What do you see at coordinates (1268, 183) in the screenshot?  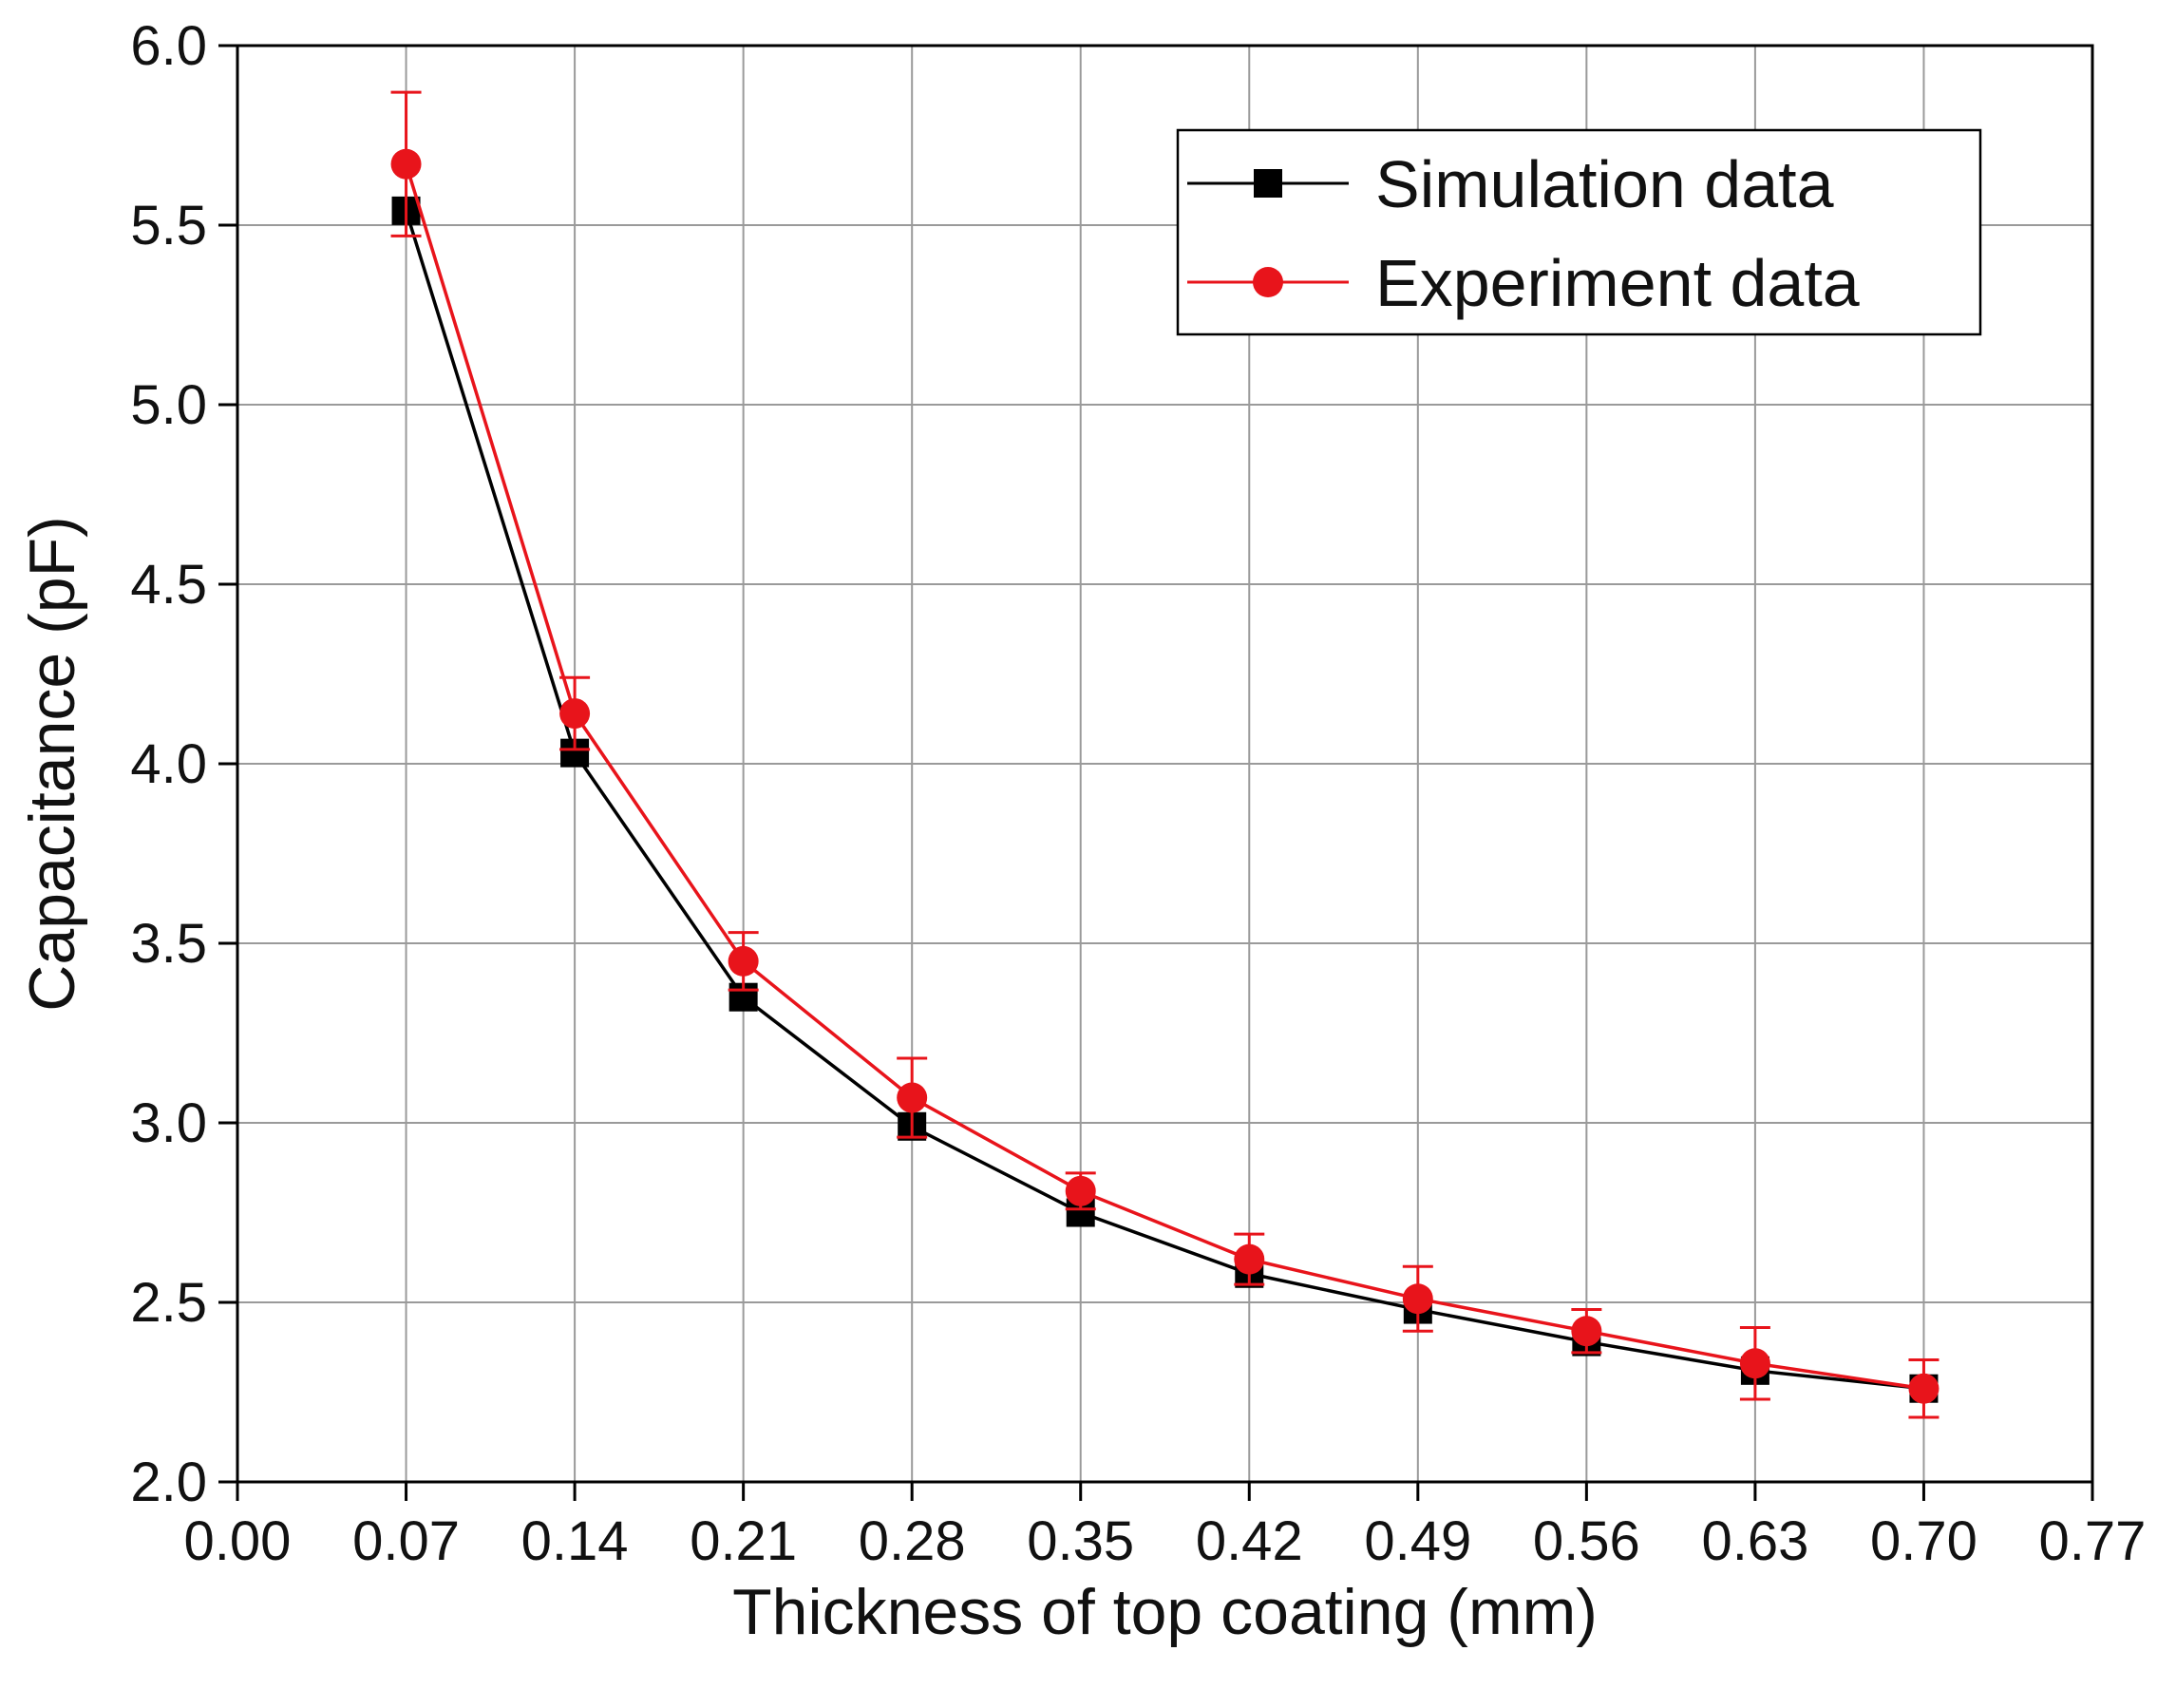 I see `legend-marker-simulation` at bounding box center [1268, 183].